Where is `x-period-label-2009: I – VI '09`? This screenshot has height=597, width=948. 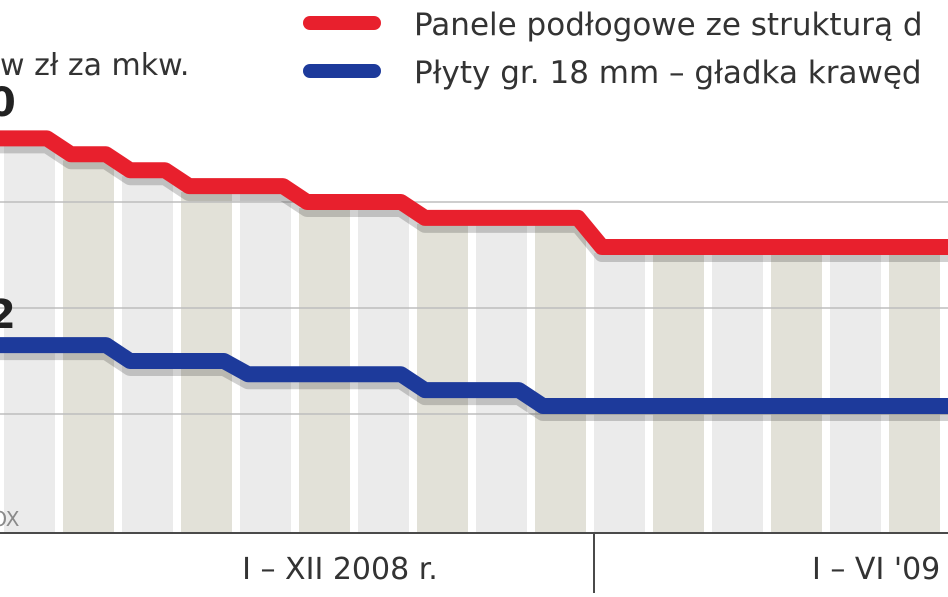
x-period-label-2009: I – VI '09 is located at coordinates (876, 569).